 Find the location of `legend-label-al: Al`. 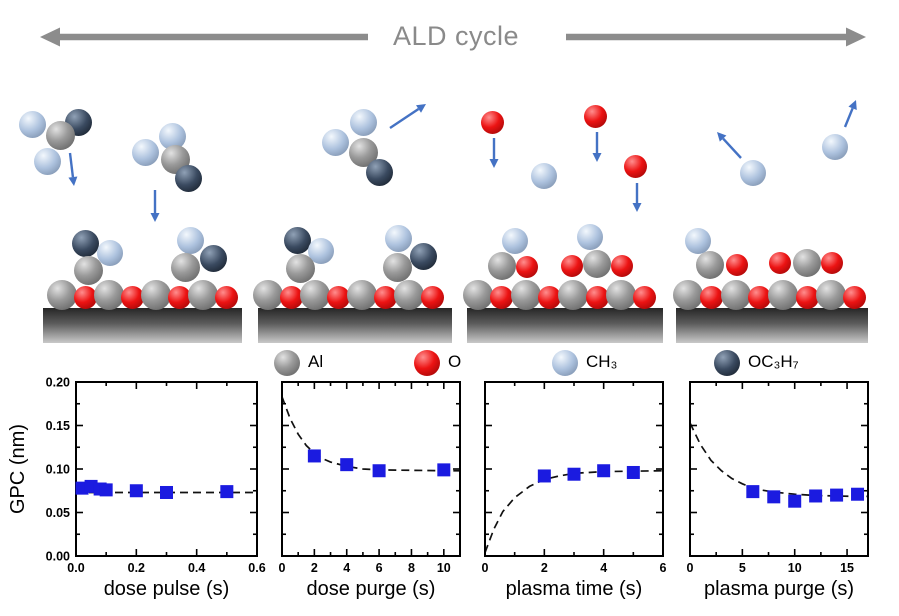

legend-label-al: Al is located at coordinates (316, 361).